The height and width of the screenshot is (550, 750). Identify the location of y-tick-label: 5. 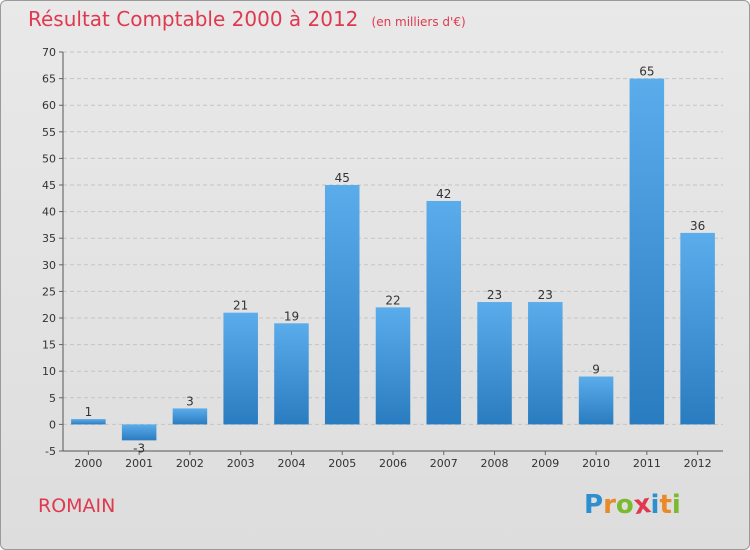
(52, 398).